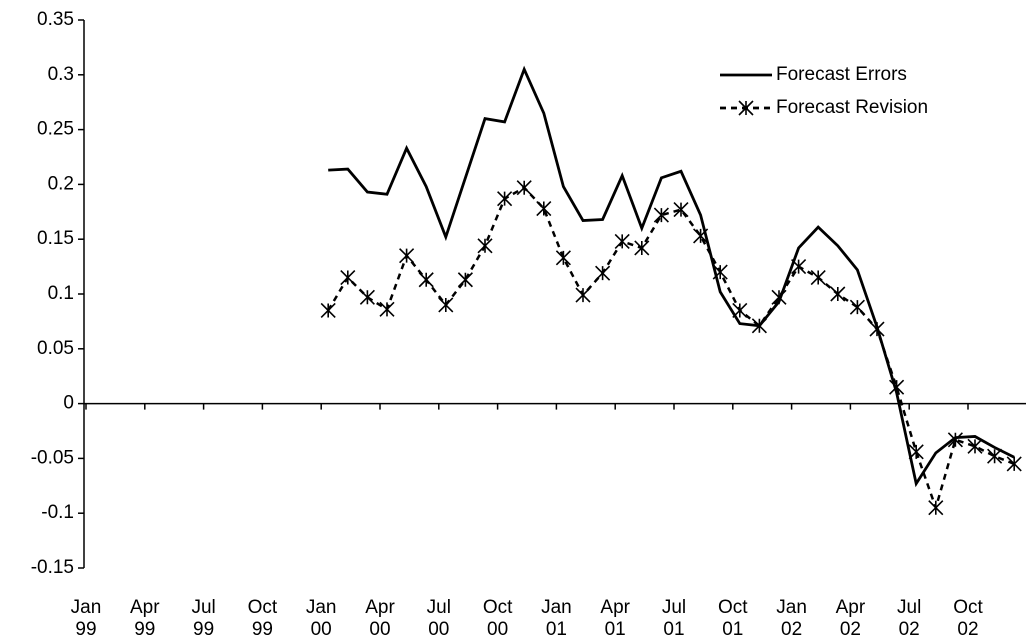  Describe the element at coordinates (733, 618) in the screenshot. I see `x-tick-label: Oct 01` at that location.